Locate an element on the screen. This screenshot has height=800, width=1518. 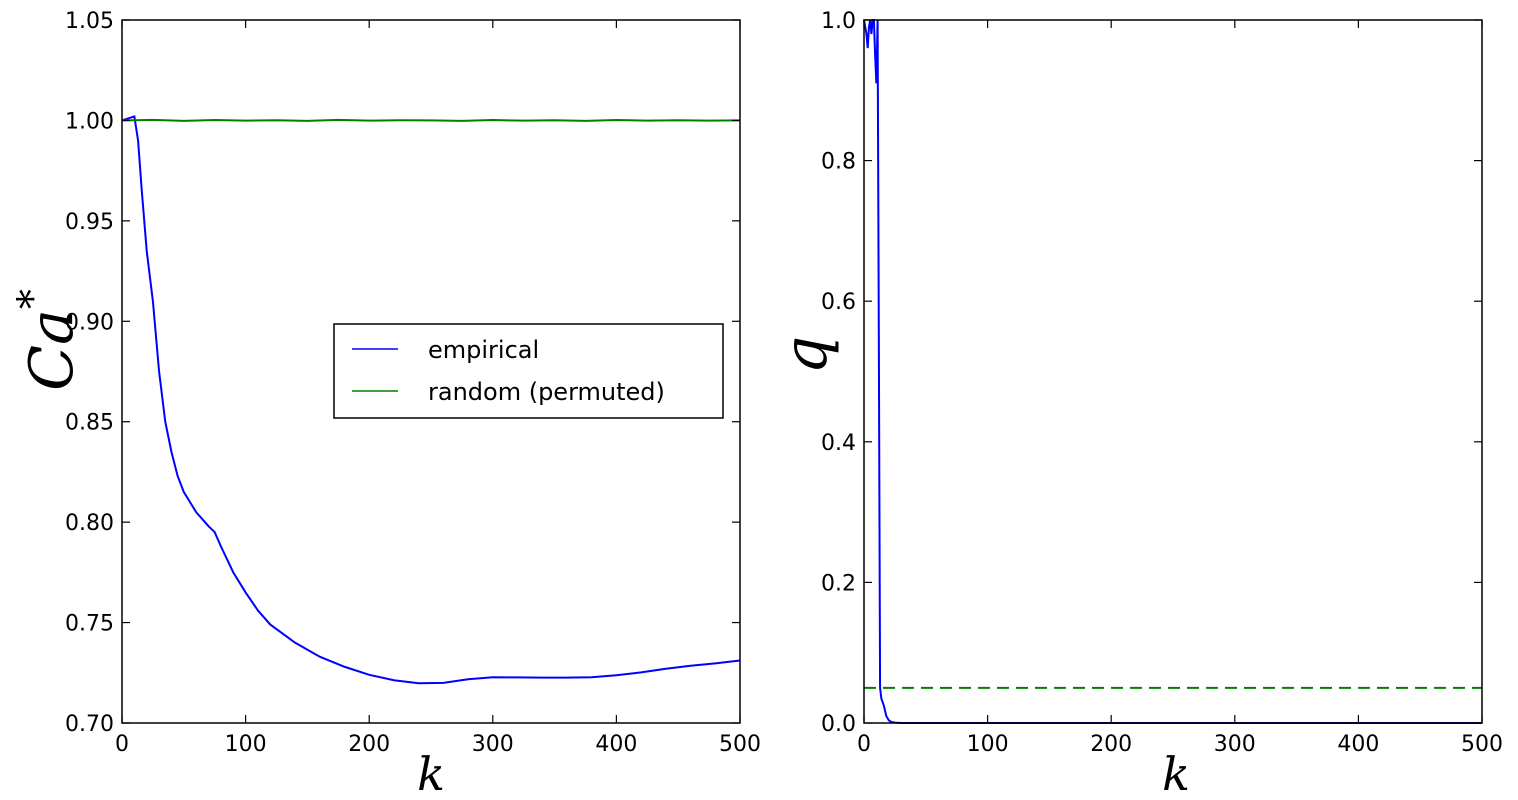
left-xtick-label: 0 is located at coordinates (122, 744).